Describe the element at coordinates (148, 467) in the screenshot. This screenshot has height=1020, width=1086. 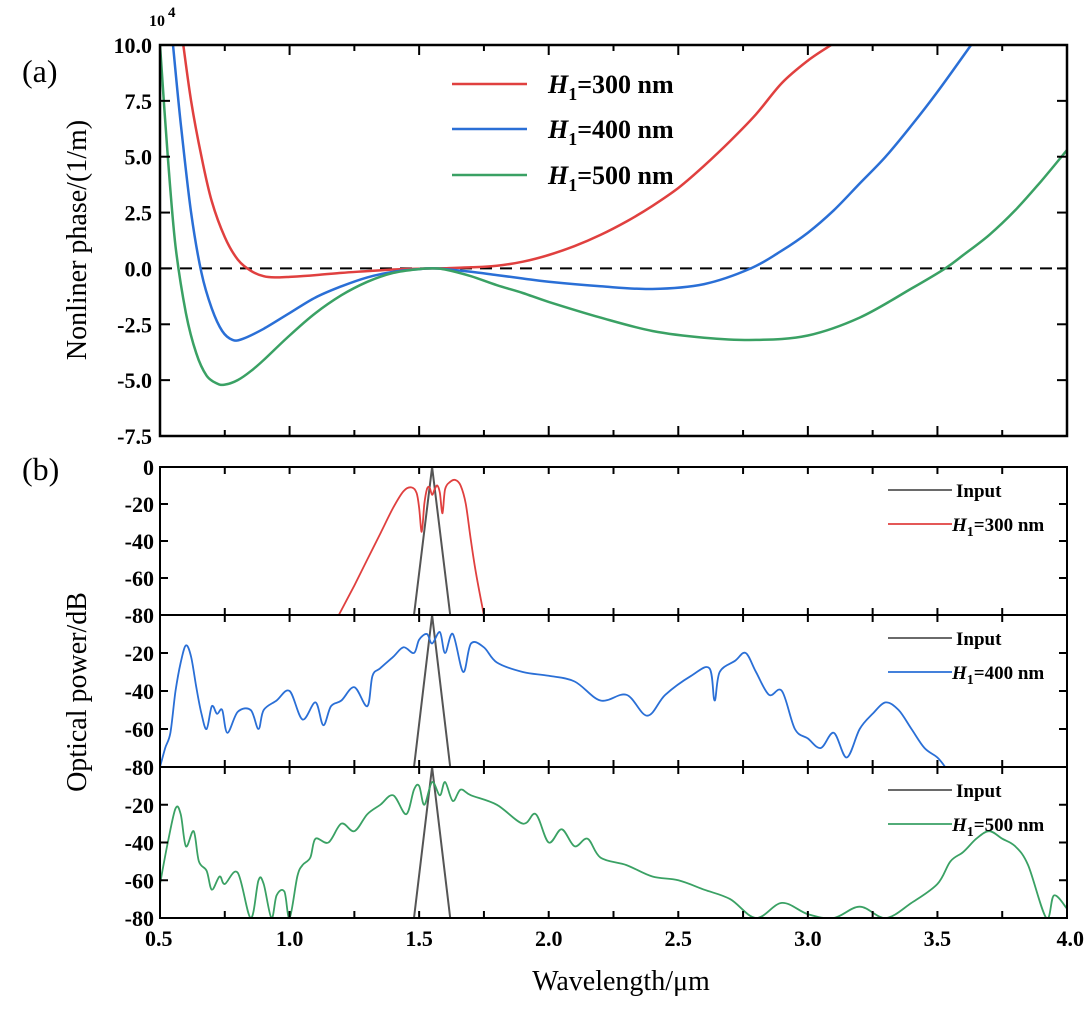
I see `y-tick-label: 0` at that location.